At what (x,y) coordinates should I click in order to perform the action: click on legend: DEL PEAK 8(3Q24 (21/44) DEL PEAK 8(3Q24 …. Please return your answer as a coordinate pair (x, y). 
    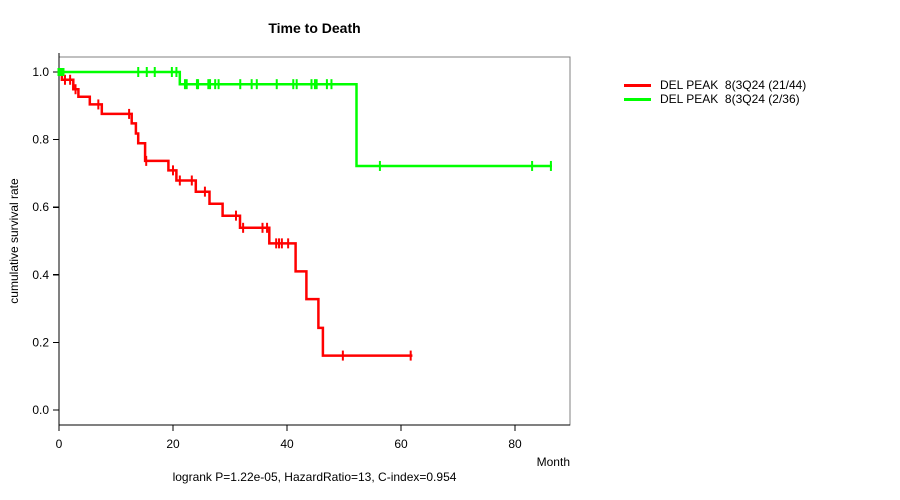
    Looking at the image, I should click on (715, 92).